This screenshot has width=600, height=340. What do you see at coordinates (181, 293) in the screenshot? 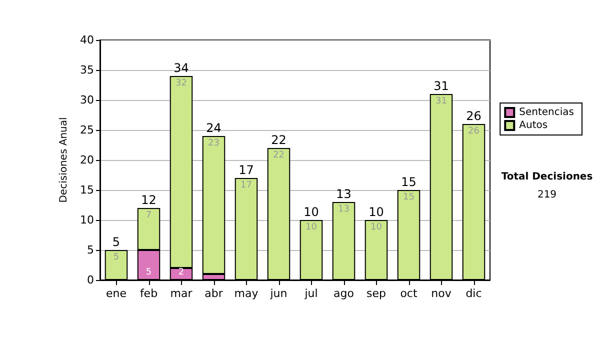
I see `x-tick-label: mar` at bounding box center [181, 293].